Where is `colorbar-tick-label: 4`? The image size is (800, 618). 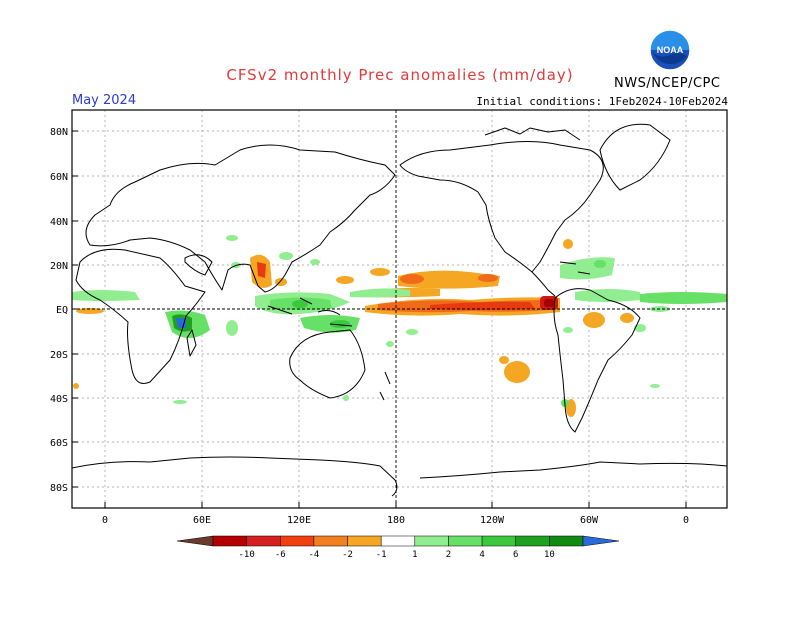 colorbar-tick-label: 4 is located at coordinates (481, 555).